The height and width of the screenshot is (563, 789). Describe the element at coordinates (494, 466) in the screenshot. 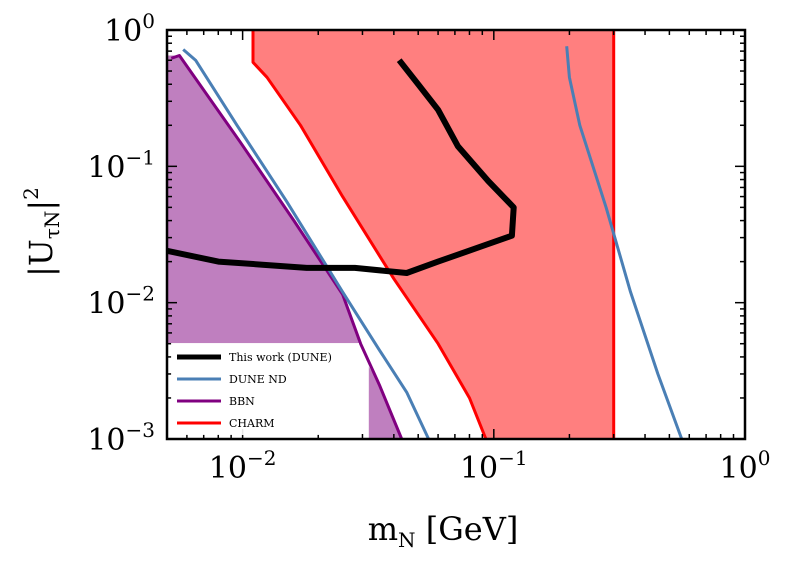

I see `x-tick-label: 10⁻¹` at that location.